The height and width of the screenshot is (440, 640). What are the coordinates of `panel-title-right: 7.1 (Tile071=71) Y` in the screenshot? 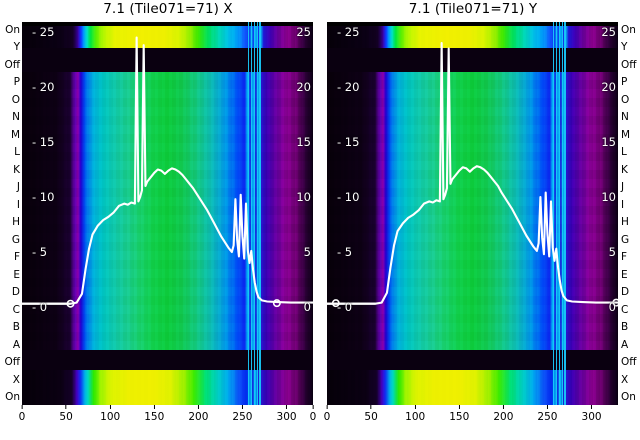 It's located at (473, 9).